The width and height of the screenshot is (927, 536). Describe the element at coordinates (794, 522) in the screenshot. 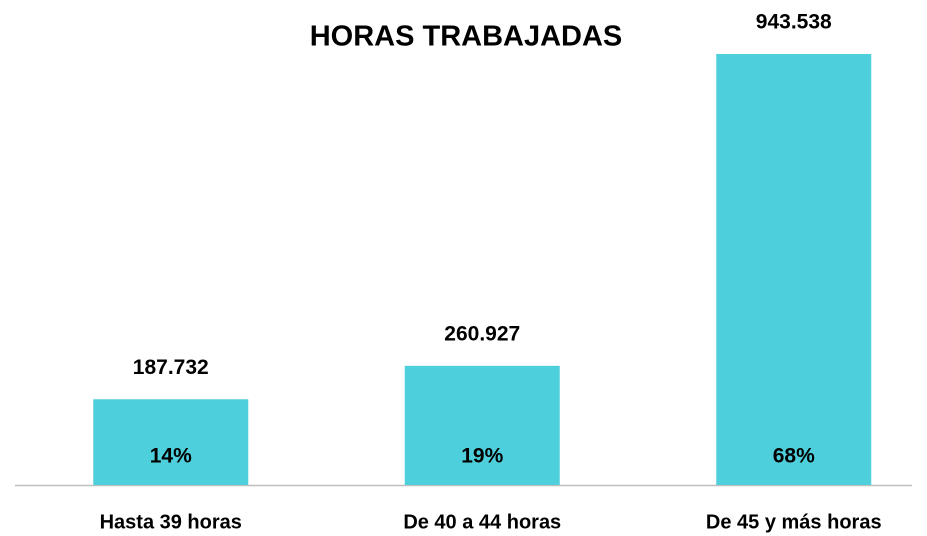

I see `x-tick-label: De 45 y más horas` at that location.